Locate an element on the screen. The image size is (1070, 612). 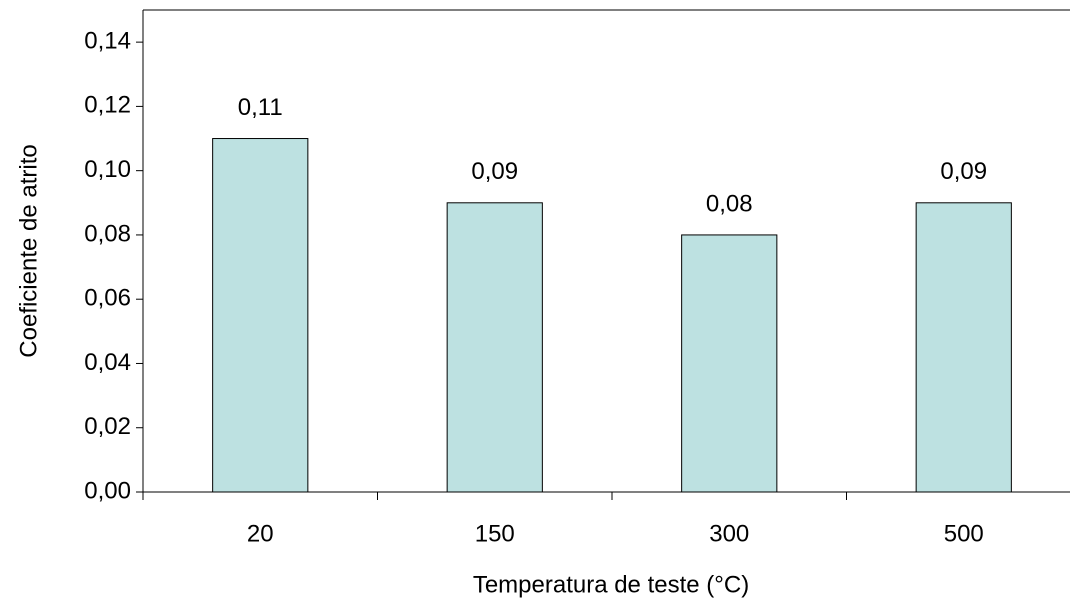
x-tick-label: 300 is located at coordinates (729, 533).